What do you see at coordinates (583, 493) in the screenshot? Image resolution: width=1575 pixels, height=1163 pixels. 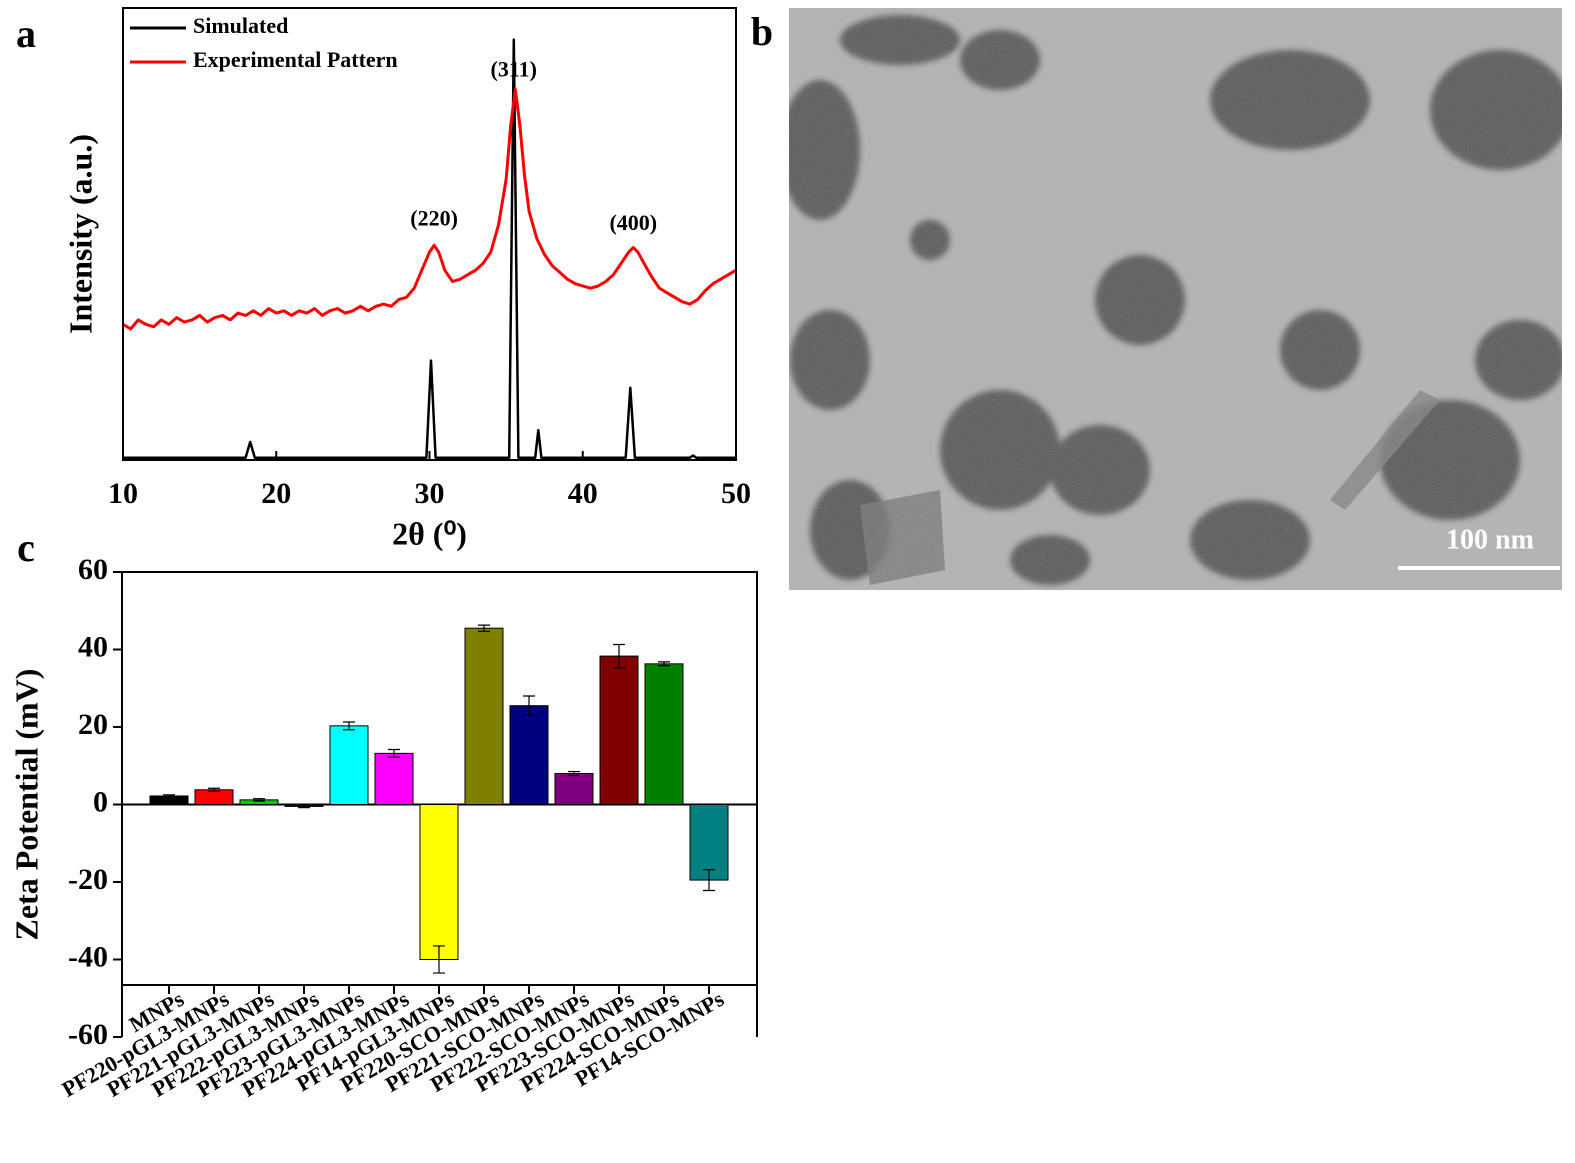 I see `x-tick-label: 40` at bounding box center [583, 493].